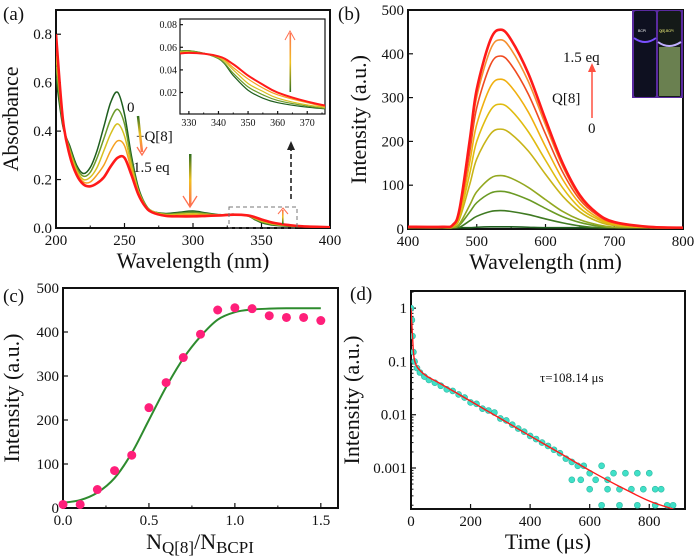  Describe the element at coordinates (13, 14) in the screenshot. I see `panel-label-a: (a)` at that location.